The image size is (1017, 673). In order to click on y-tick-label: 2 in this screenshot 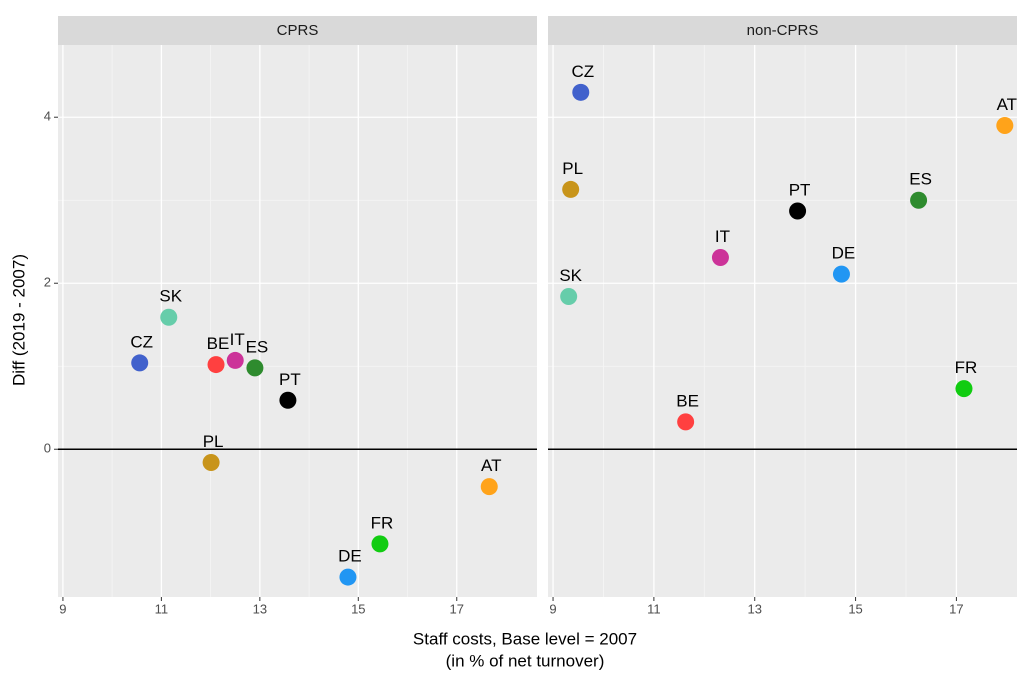, I will do `click(47, 282)`.